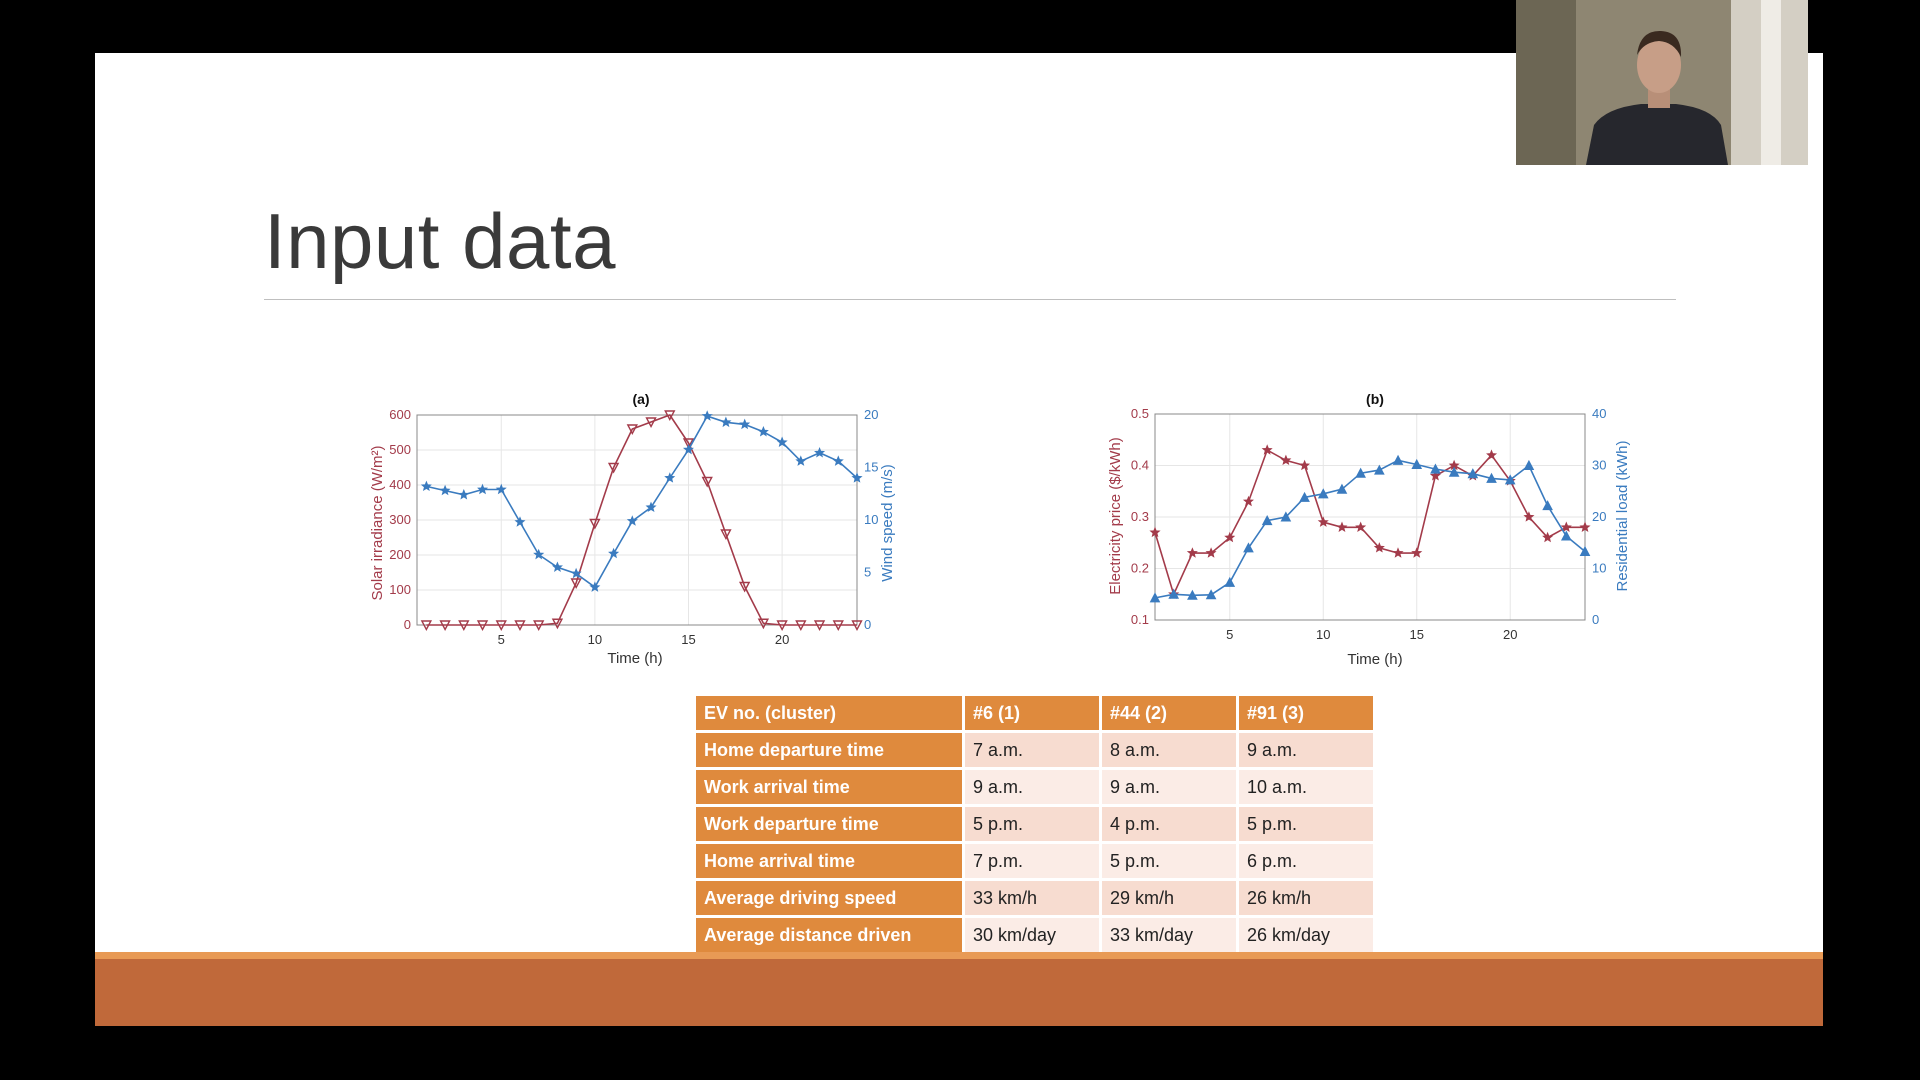 The height and width of the screenshot is (1080, 1920). Describe the element at coordinates (1115, 516) in the screenshot. I see `chart-b-ylabel-left: Electricity price ($/kWh)` at that location.